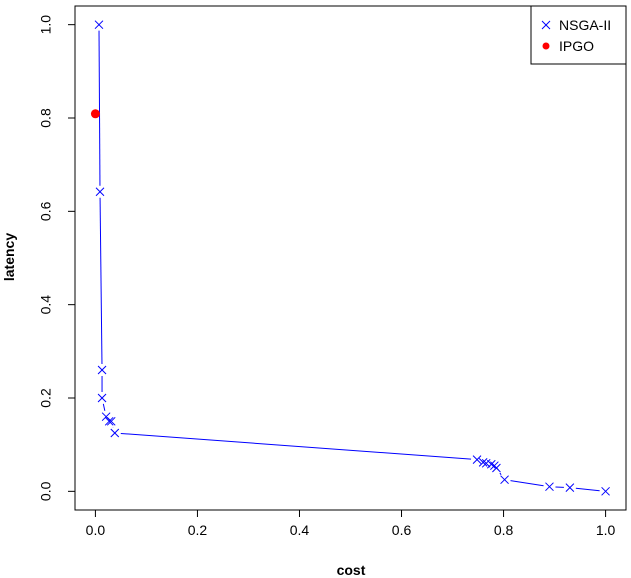 The image size is (631, 578). I want to click on y-tick-label: 0.6, so click(46, 211).